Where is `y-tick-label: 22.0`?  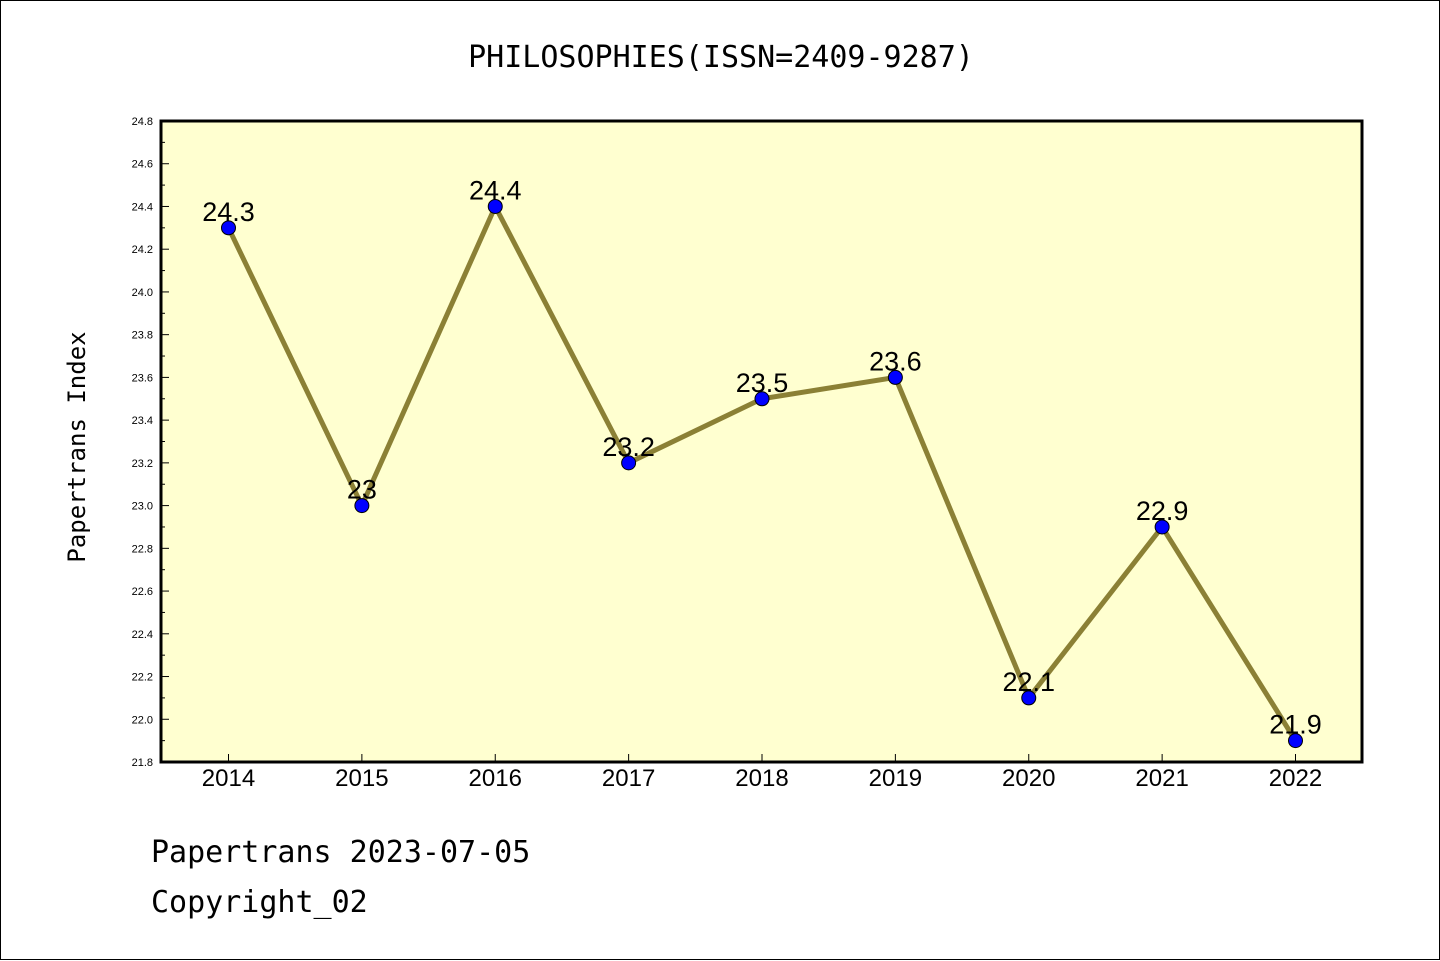 y-tick-label: 22.0 is located at coordinates (142, 720).